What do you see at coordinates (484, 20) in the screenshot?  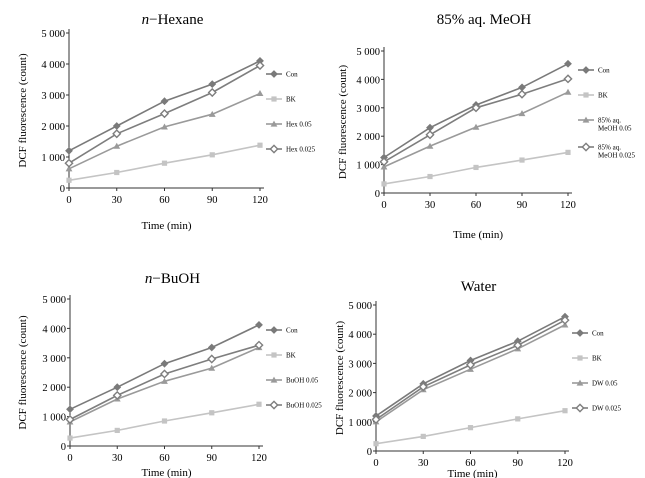 I see `chart-title: 85% aq. MeOH` at bounding box center [484, 20].